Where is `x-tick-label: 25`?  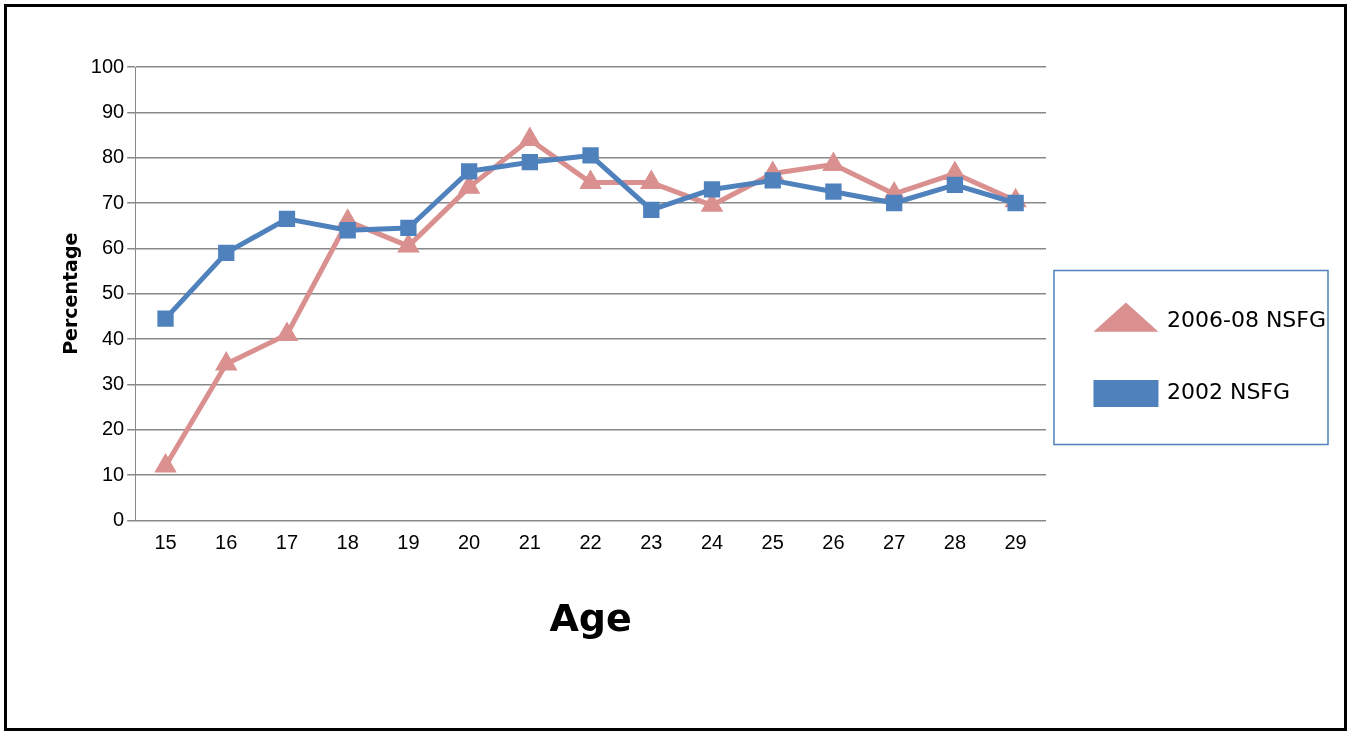
x-tick-label: 25 is located at coordinates (772, 541).